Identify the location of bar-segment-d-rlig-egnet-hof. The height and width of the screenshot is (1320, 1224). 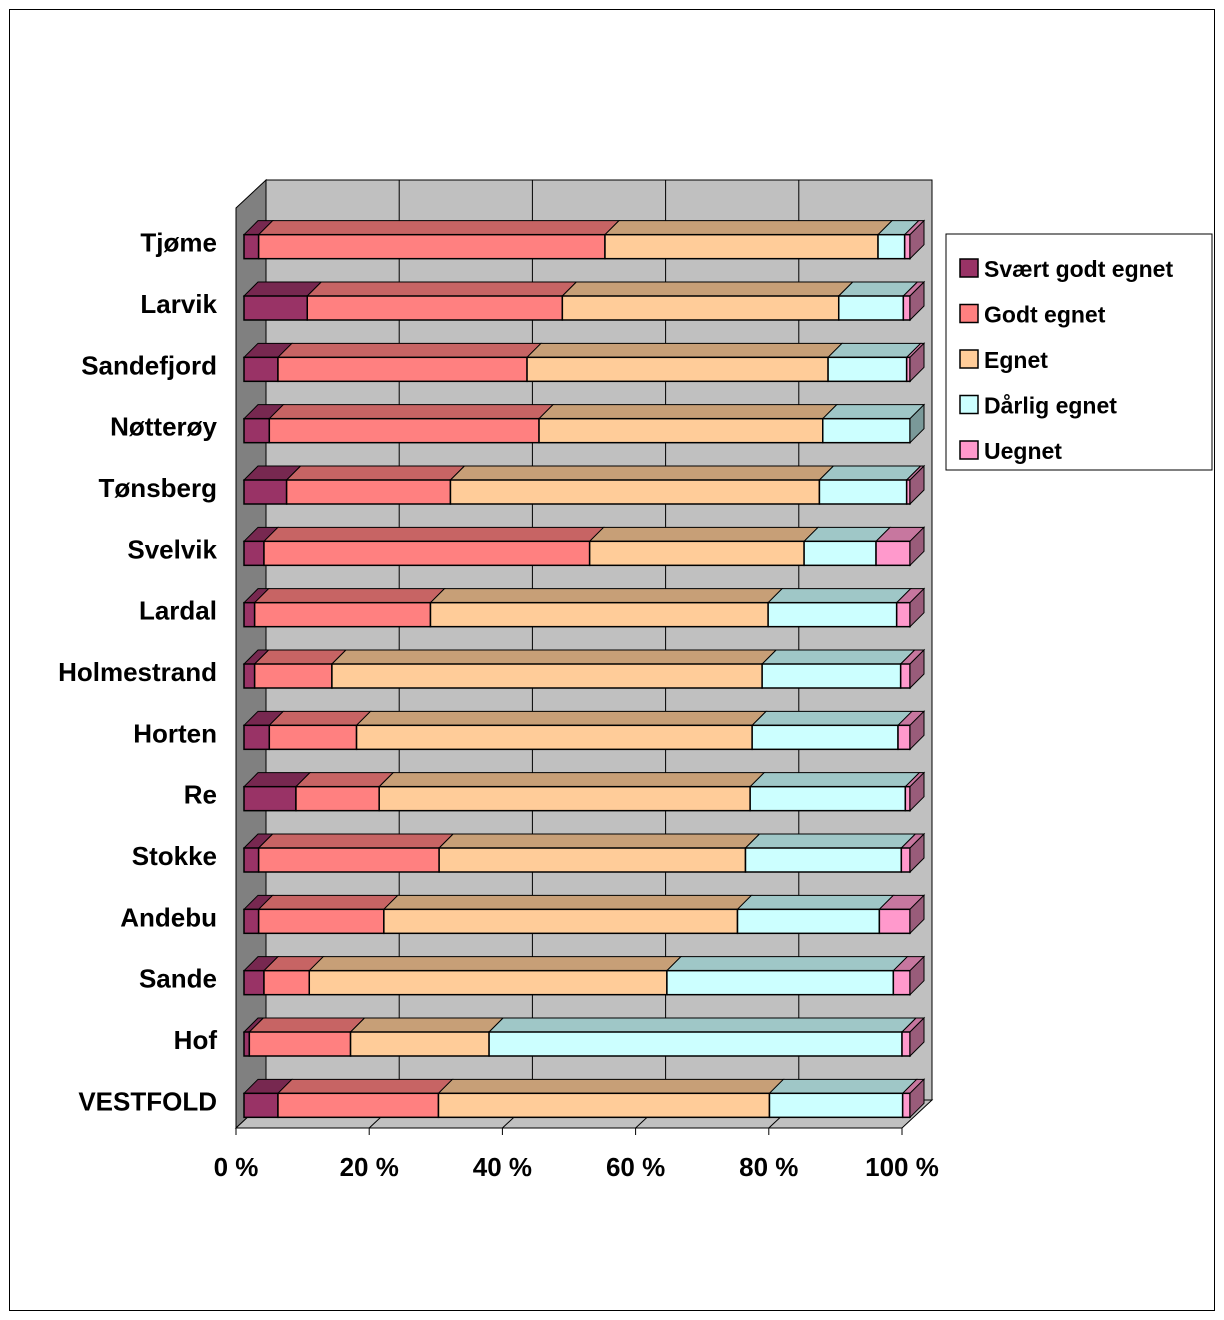
(695, 1044).